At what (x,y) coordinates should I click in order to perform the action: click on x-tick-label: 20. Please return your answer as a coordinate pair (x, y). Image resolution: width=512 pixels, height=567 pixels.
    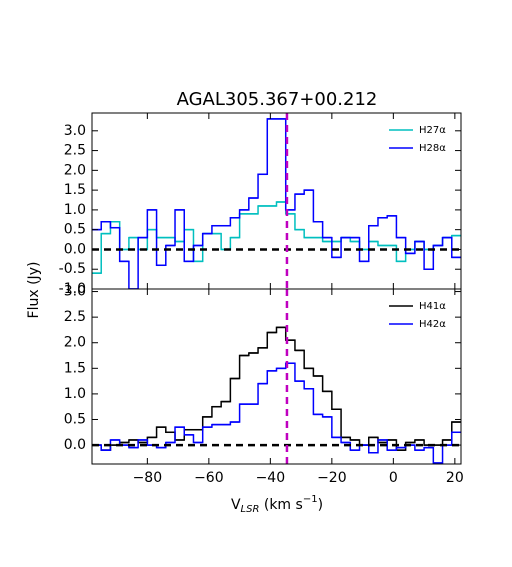
    Looking at the image, I should click on (455, 478).